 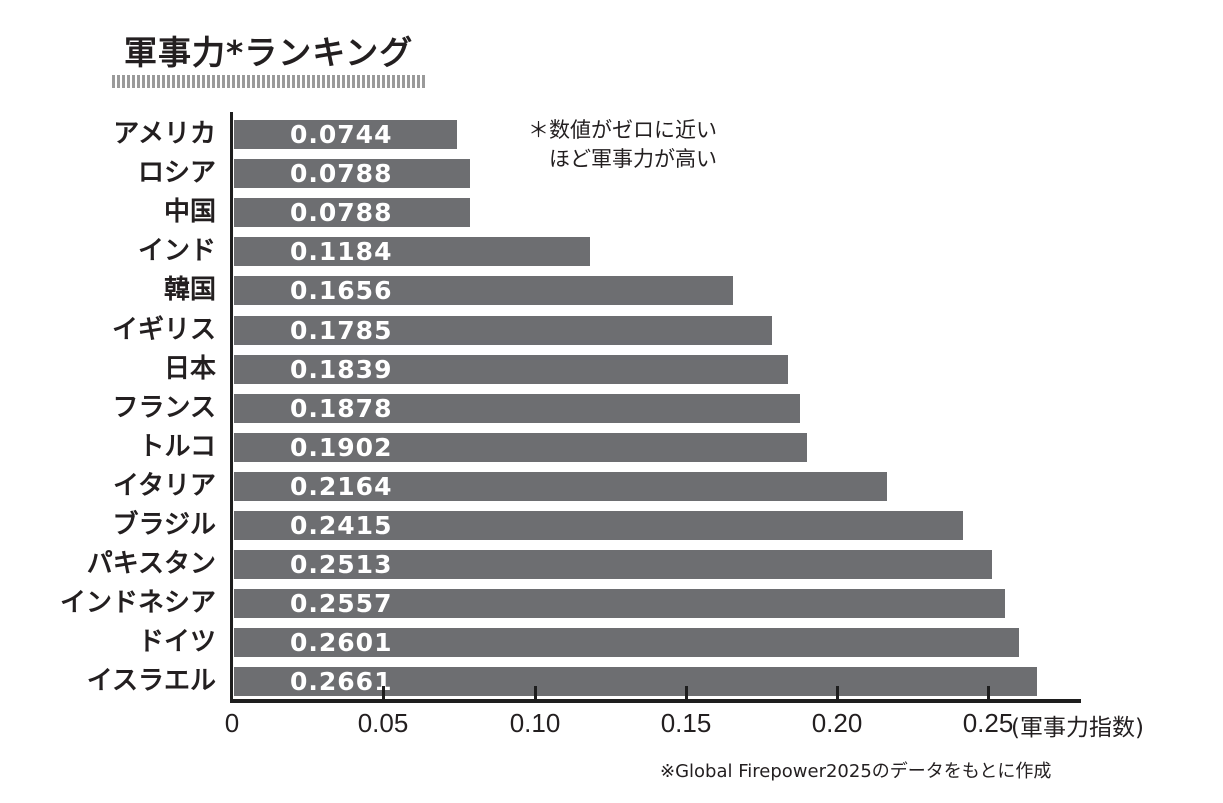 I want to click on bar-value-label: 0.1656, so click(x=341, y=290).